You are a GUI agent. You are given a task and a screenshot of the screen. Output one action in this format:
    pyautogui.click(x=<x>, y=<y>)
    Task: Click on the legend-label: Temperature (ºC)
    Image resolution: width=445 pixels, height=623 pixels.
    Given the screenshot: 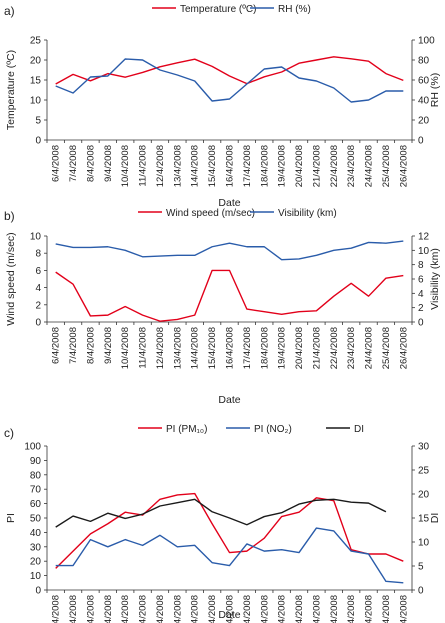 What is the action you would take?
    pyautogui.click(x=218, y=9)
    